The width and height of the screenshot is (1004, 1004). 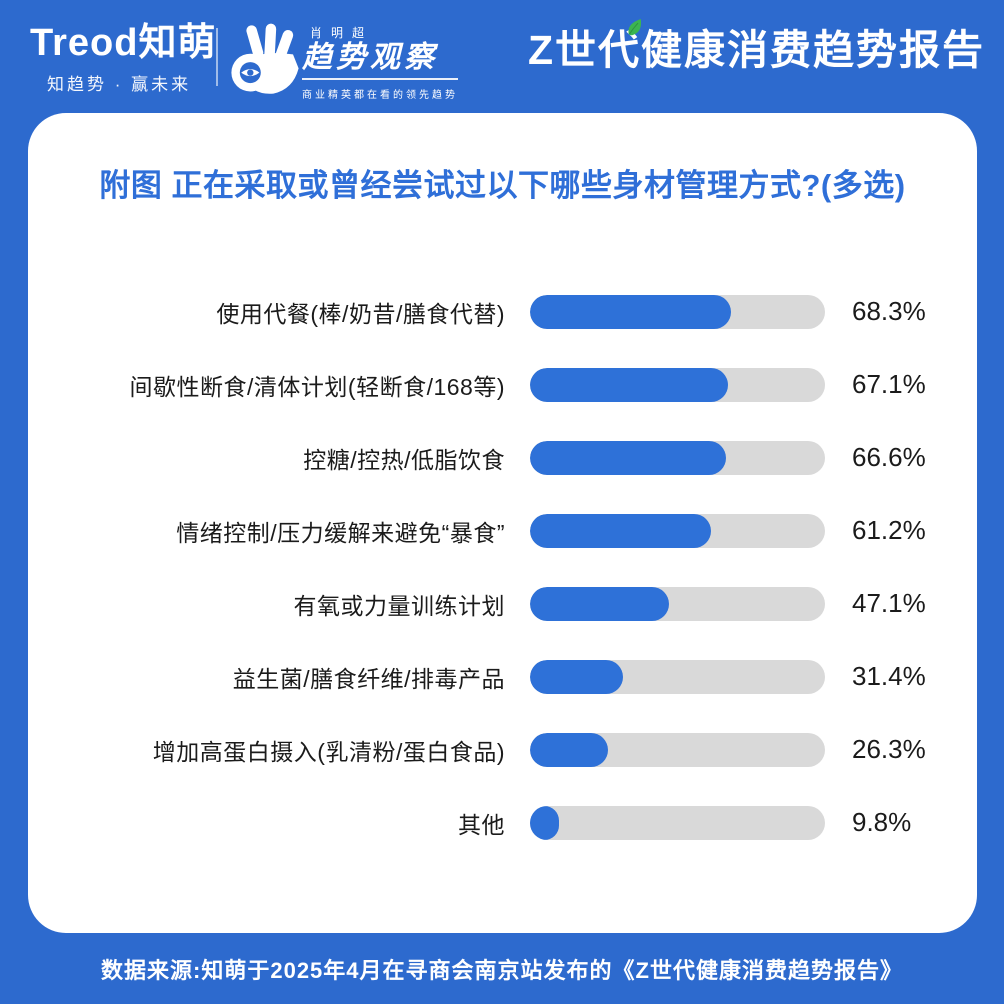 I want to click on header-divider, so click(x=217, y=57).